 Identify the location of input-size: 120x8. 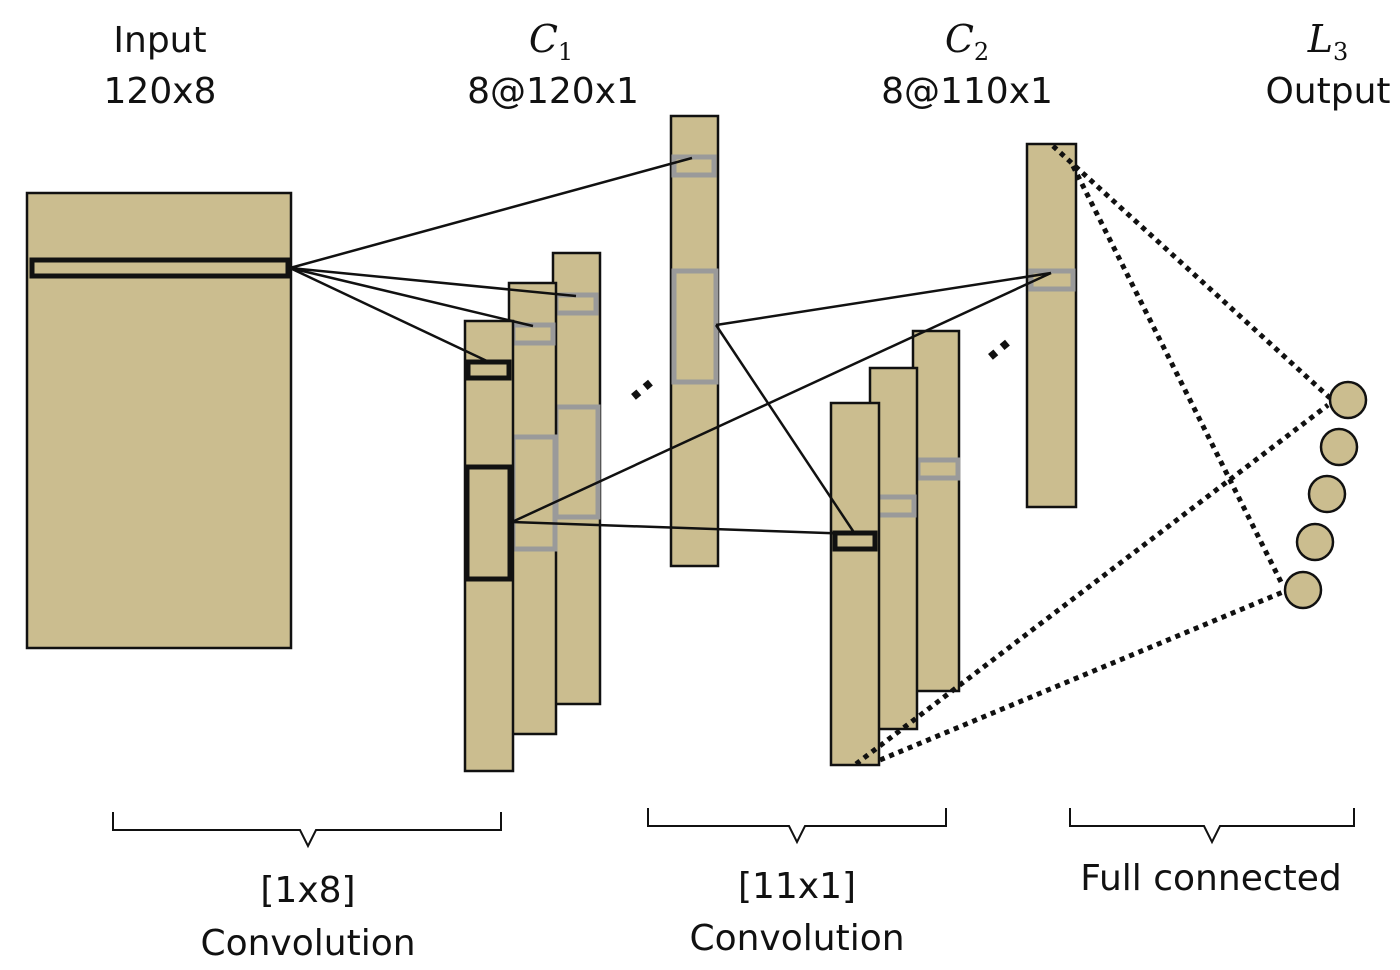
(160, 91).